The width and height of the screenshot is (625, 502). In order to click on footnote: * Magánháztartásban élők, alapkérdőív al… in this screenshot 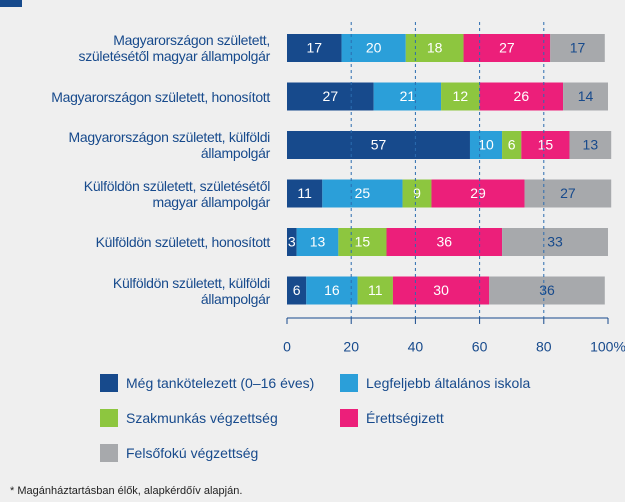, I will do `click(126, 491)`.